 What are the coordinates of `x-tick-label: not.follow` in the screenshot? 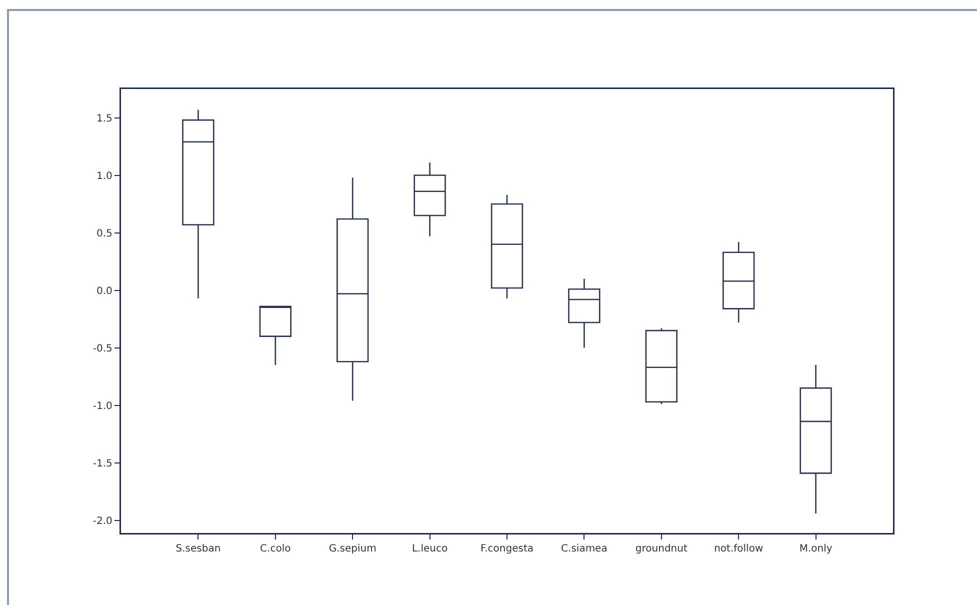 It's located at (739, 549).